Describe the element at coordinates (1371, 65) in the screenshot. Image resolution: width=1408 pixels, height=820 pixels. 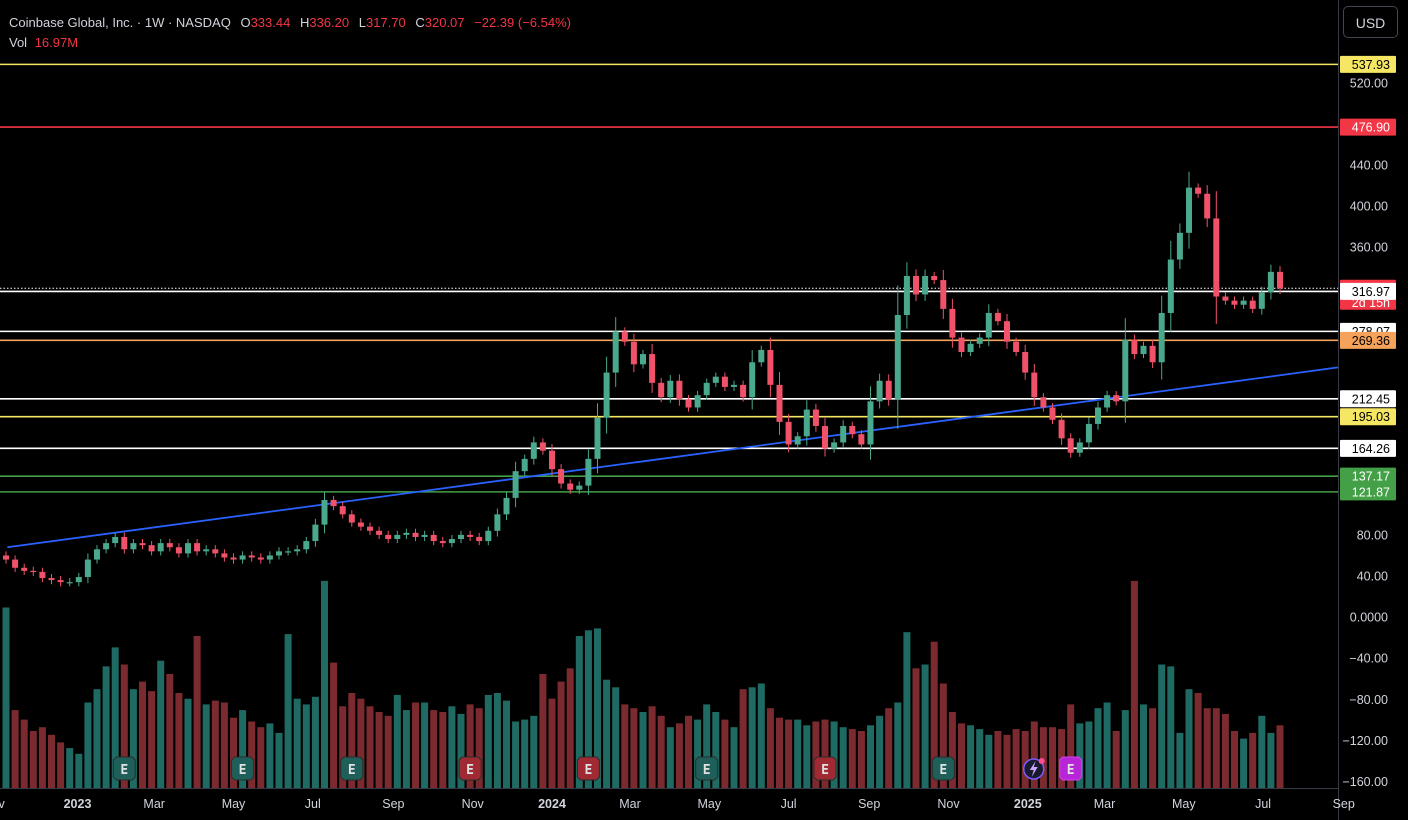
I see `level-badge-label: 537.93` at that location.